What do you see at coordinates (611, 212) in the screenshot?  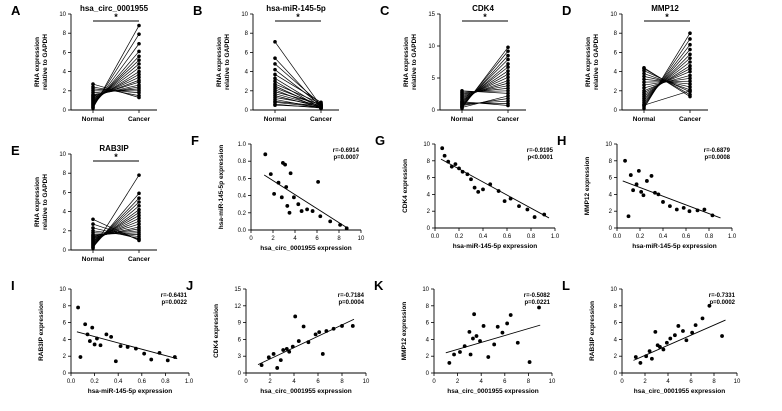 I see `y-tick-label: 2` at bounding box center [611, 212].